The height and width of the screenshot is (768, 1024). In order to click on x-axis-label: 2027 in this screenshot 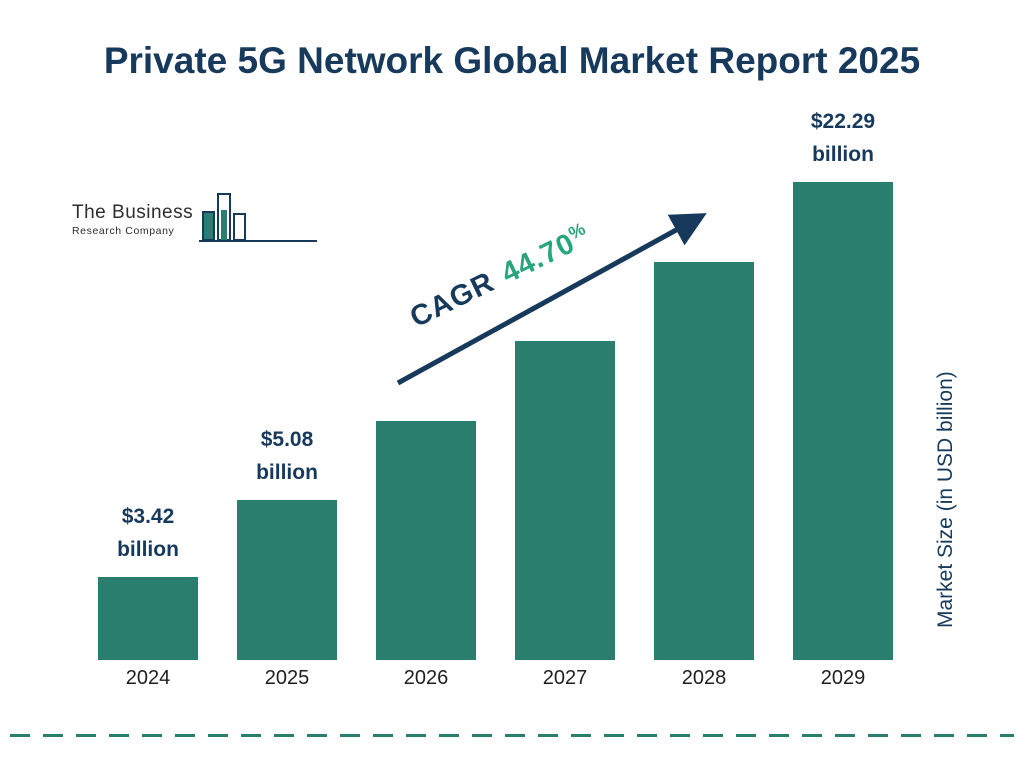, I will do `click(565, 678)`.